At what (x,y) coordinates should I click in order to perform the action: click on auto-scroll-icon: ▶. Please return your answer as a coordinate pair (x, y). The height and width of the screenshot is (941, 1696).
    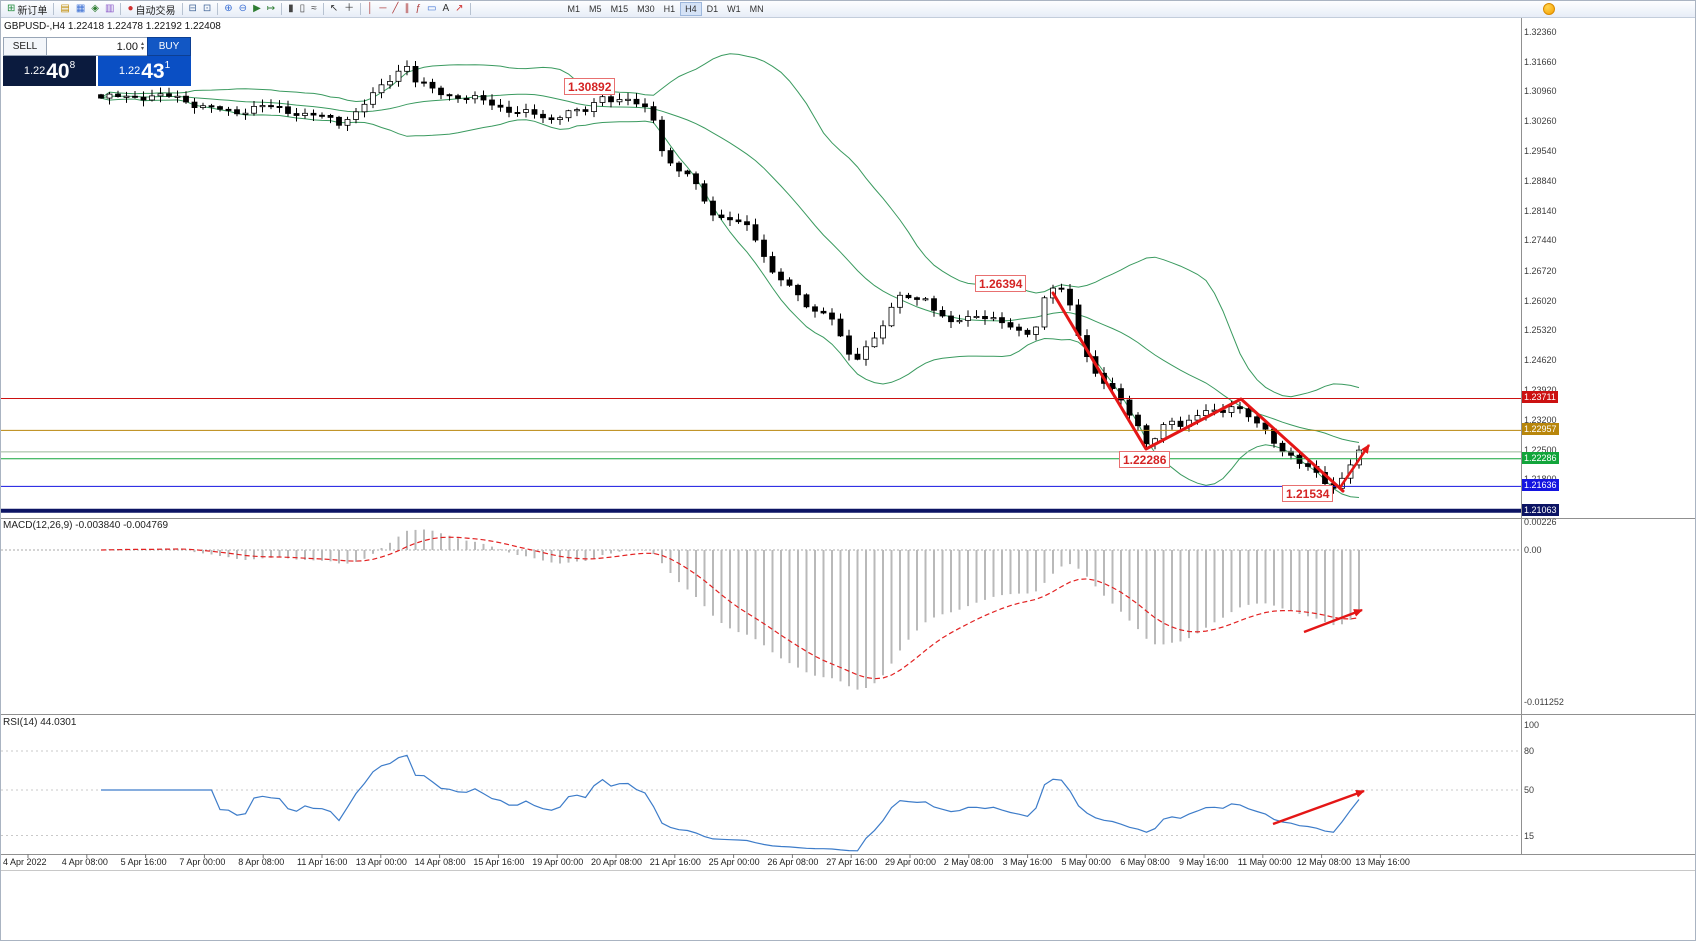
    Looking at the image, I should click on (257, 8).